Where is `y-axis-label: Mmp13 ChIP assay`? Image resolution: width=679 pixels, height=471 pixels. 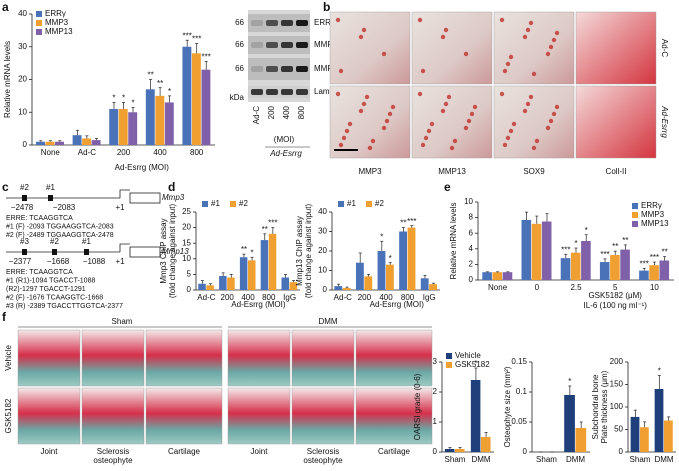
y-axis-label: Mmp13 ChIP assay is located at coordinates (299, 251).